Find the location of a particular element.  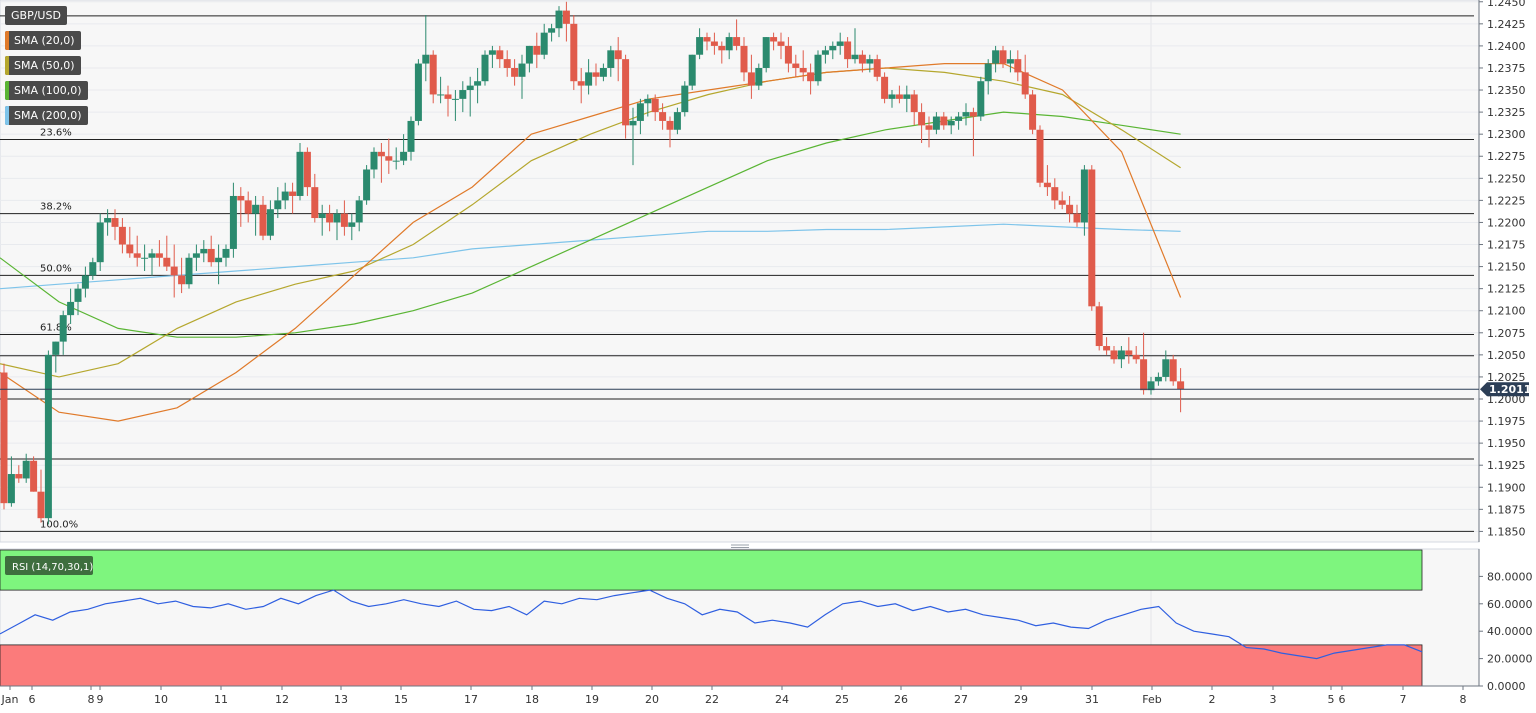

rsi-line is located at coordinates (711, 624).